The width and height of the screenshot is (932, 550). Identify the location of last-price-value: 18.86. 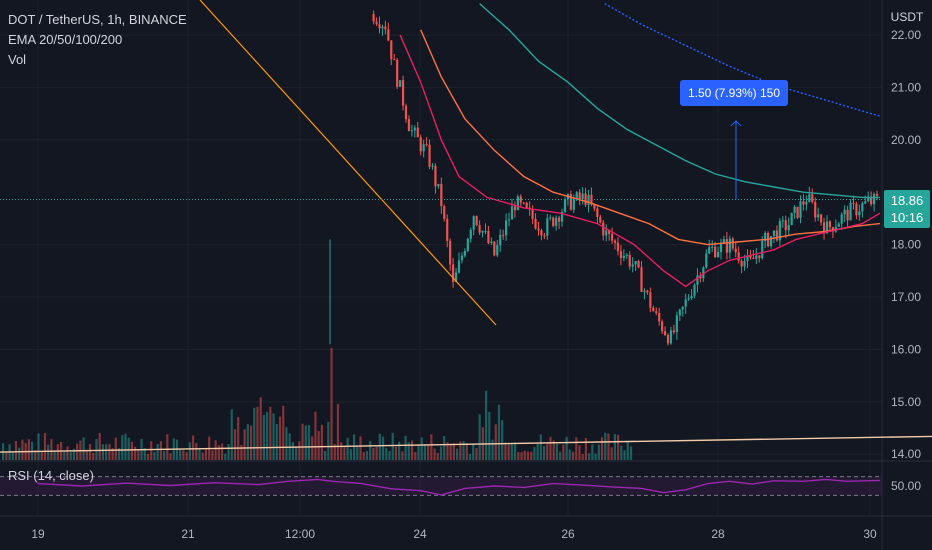
(907, 200).